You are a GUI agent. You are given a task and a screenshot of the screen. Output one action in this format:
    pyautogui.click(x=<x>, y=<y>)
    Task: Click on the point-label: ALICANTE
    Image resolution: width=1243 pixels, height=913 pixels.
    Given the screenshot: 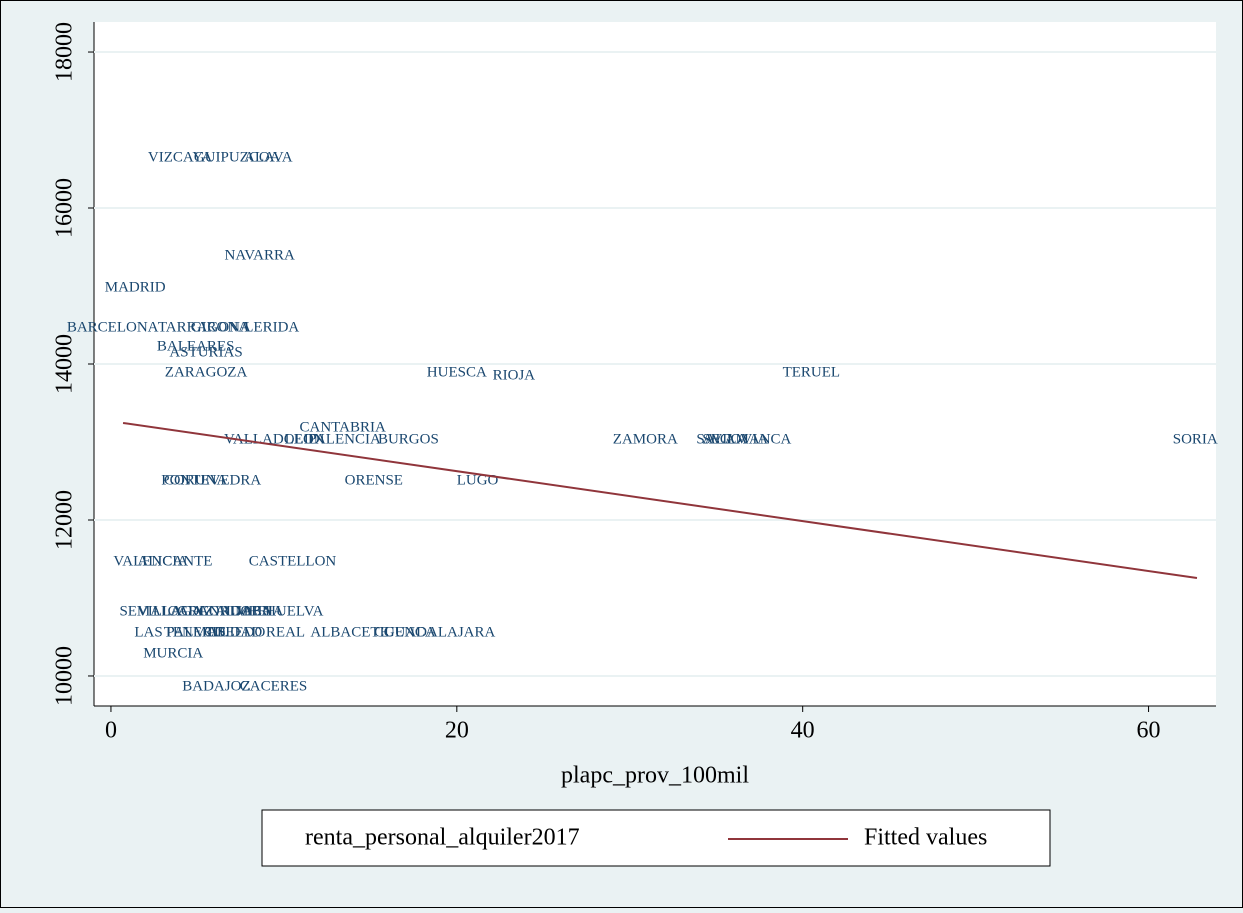 What is the action you would take?
    pyautogui.click(x=174, y=561)
    